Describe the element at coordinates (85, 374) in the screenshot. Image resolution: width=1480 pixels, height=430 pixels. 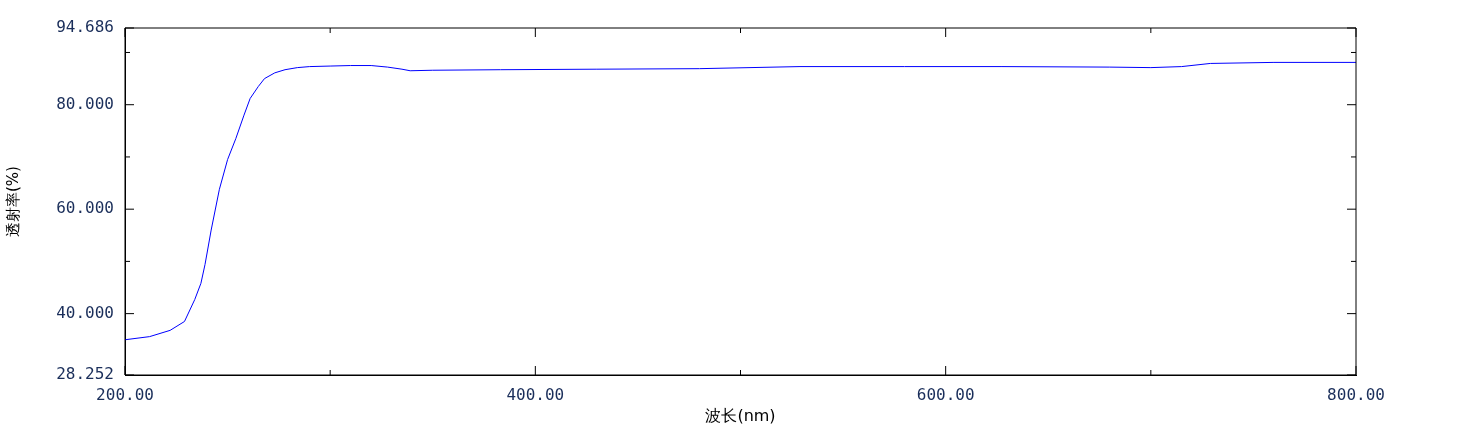
I see `y-tick-label: 28.252` at that location.